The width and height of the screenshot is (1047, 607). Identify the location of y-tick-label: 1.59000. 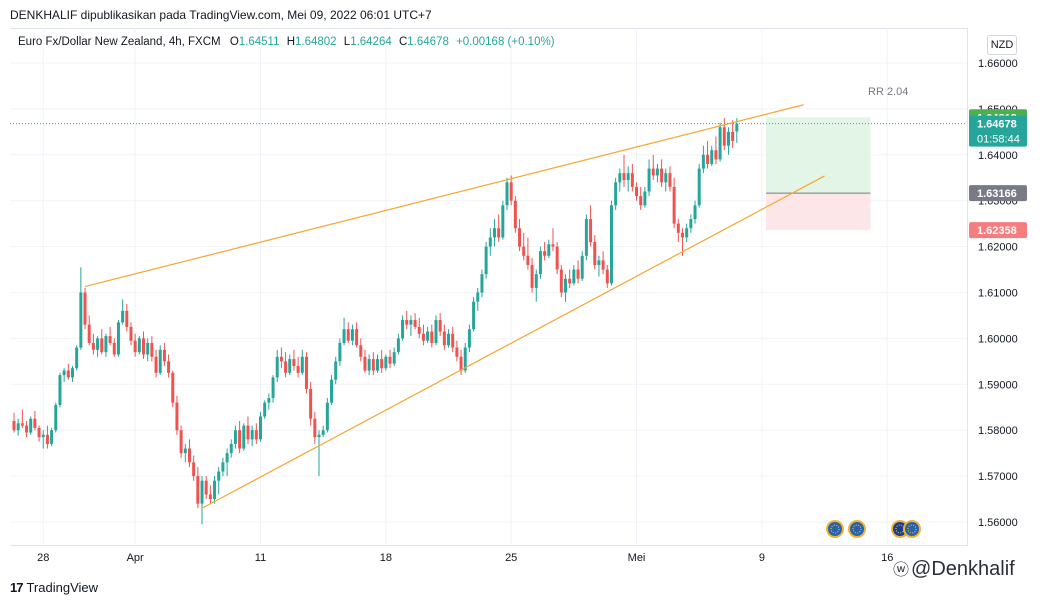
(998, 385).